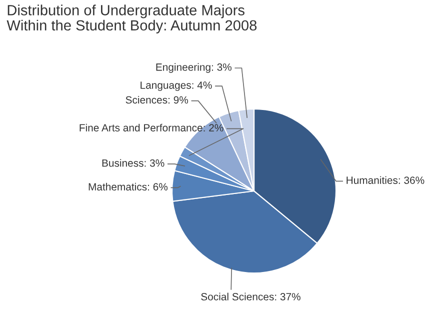  I want to click on slice-label: Social Sciences: 37%, so click(250, 296).